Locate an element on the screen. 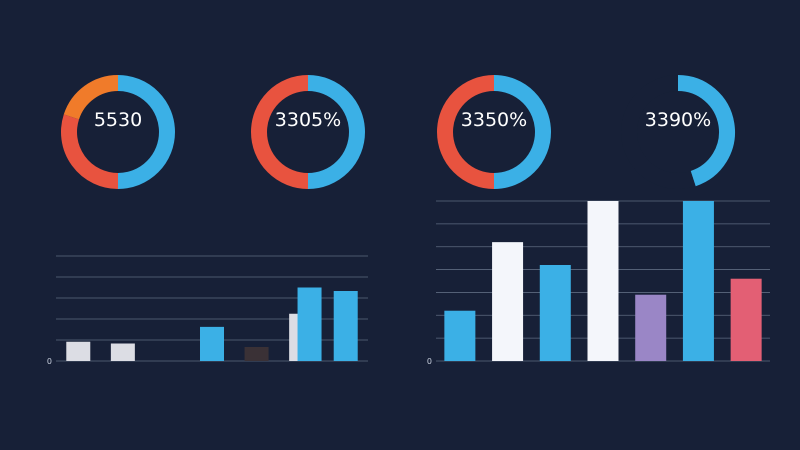 The width and height of the screenshot is (800, 450). donut-chart: 3350% is located at coordinates (494, 132).